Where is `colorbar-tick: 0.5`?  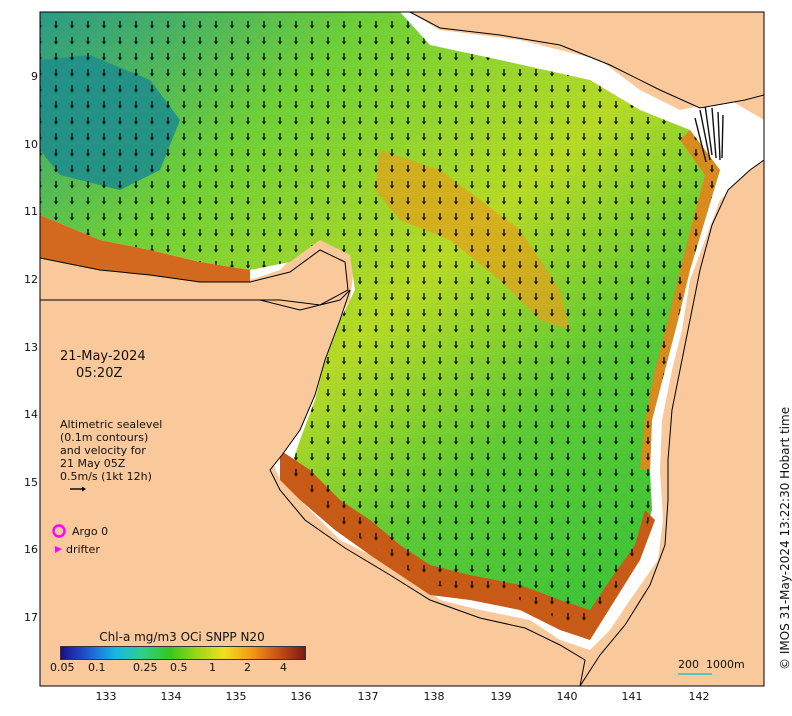
colorbar-tick: 0.5 is located at coordinates (179, 667).